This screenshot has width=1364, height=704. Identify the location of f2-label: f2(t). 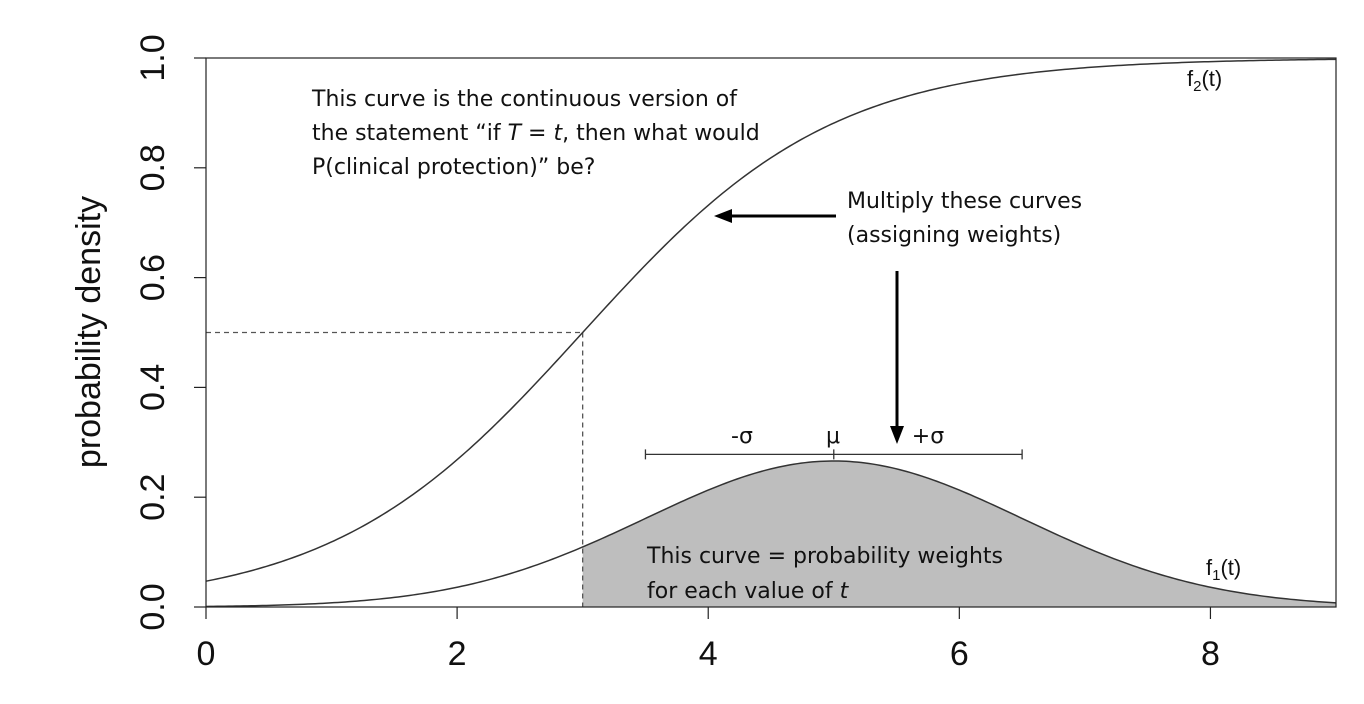
(1204, 80).